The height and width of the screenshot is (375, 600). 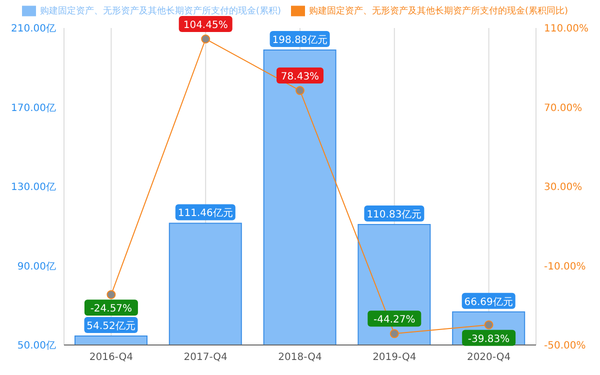 I want to click on data-label: 104.45%, so click(x=205, y=25).